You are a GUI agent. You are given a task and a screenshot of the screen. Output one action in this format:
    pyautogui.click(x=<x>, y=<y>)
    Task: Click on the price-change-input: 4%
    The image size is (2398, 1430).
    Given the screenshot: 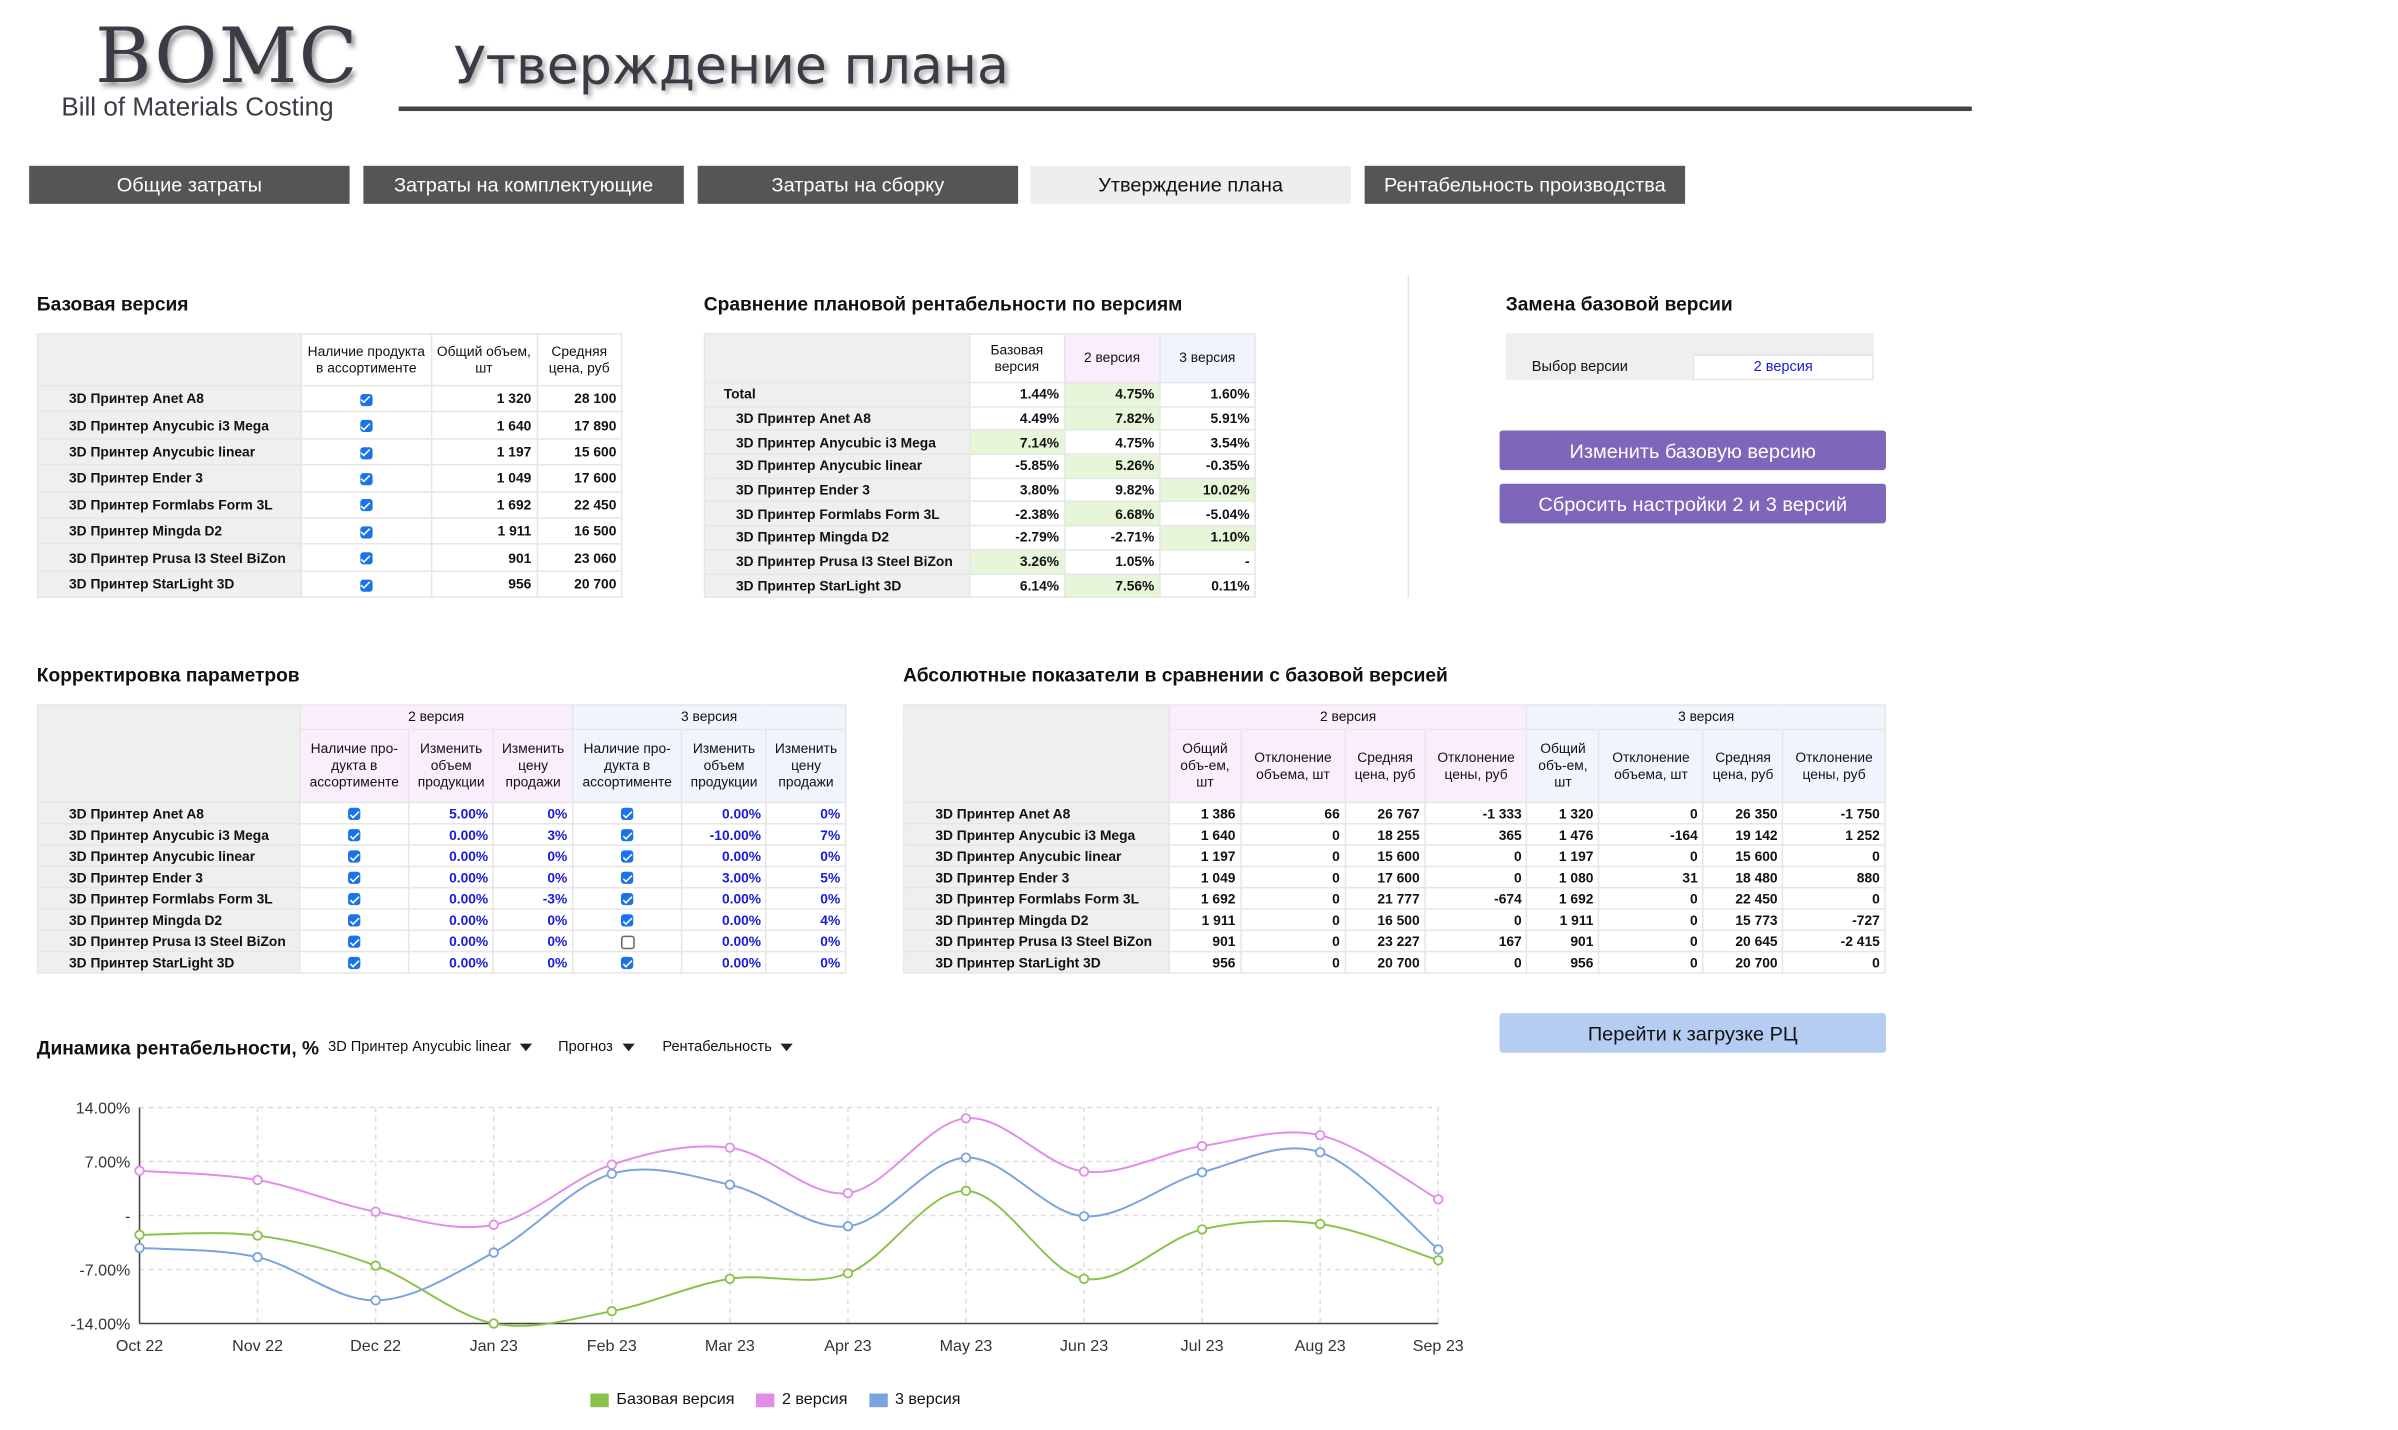 What is the action you would take?
    pyautogui.click(x=806, y=920)
    